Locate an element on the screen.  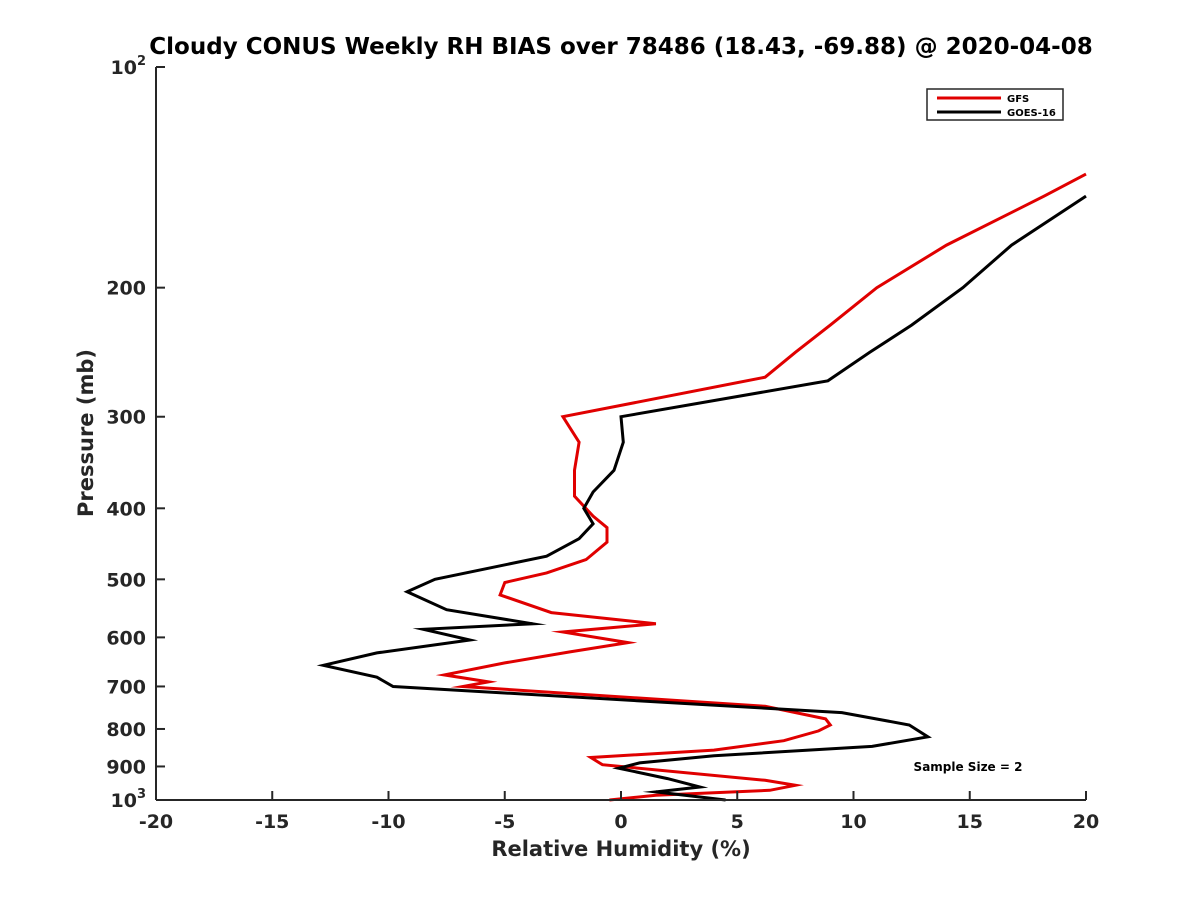
x-tick-label: -15 is located at coordinates (272, 822).